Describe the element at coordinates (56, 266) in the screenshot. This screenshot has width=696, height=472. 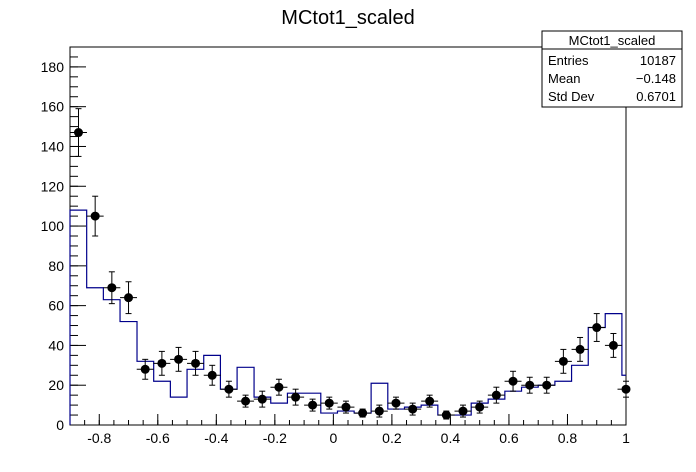
I see `y-tick-label: 80` at that location.